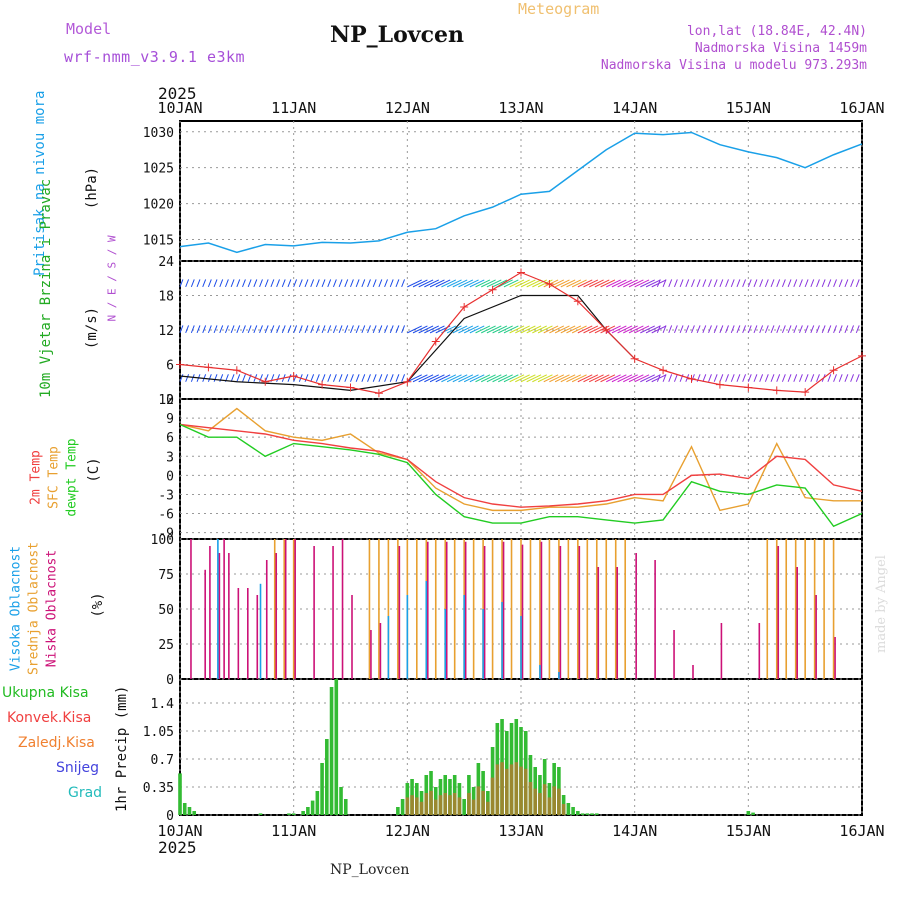  Describe the element at coordinates (179, 108) in the screenshot. I see `x-tick-label-top: 10JAN` at that location.